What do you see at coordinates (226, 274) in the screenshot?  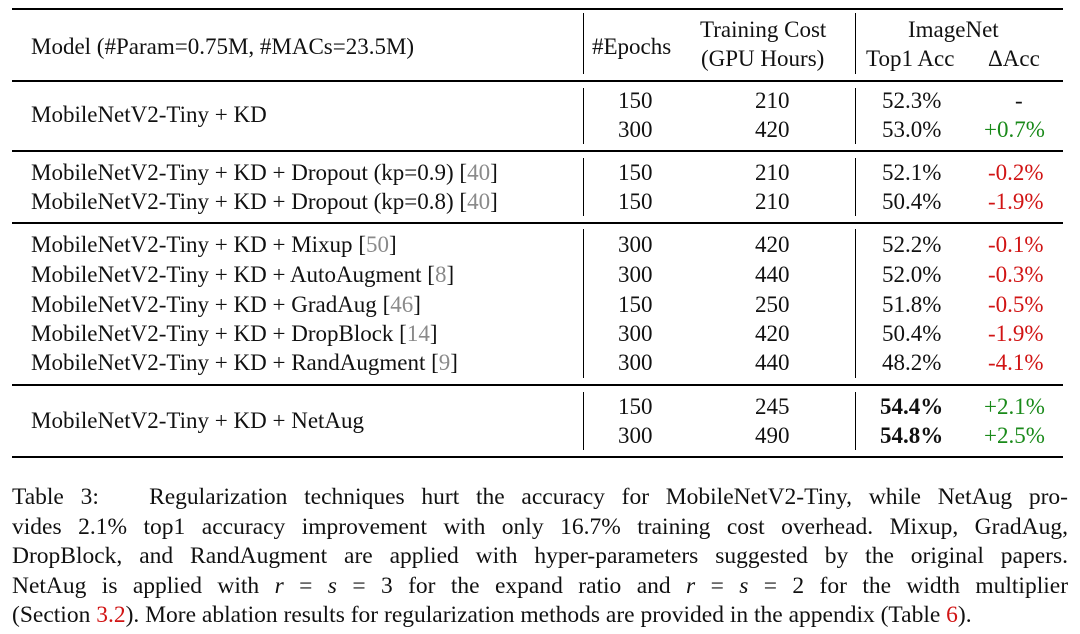 I see `model-name: MobileNetV2-Tiny + KD + AutoAugment` at bounding box center [226, 274].